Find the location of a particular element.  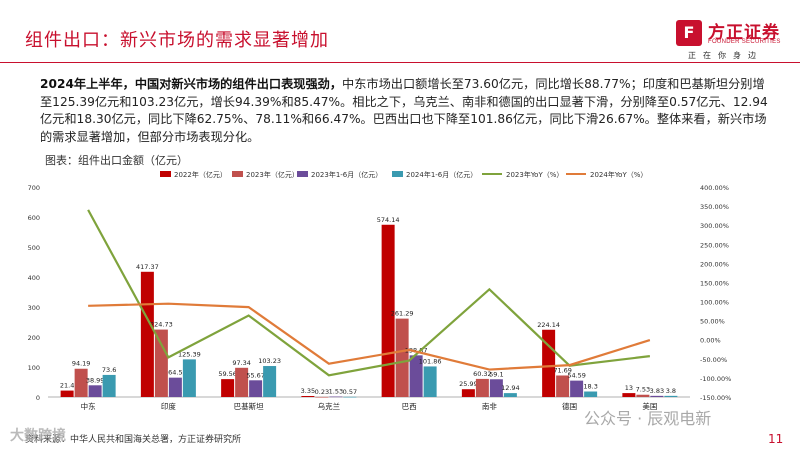

legend-label: 2022年（亿元） is located at coordinates (200, 174).